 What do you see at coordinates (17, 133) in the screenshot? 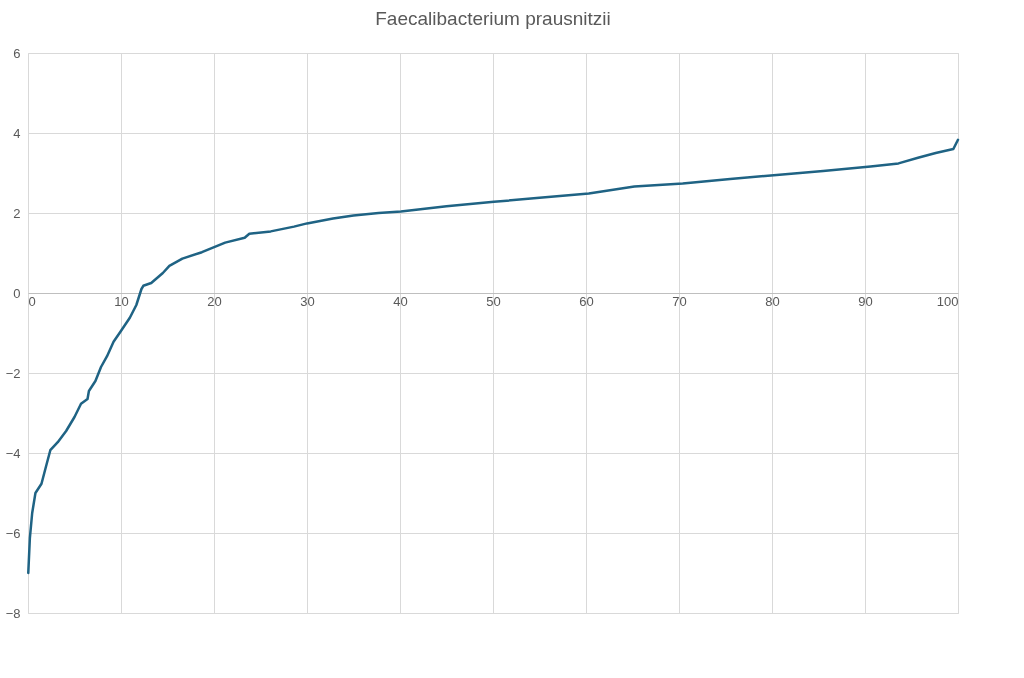
I see `y-tick-label: 4` at bounding box center [17, 133].